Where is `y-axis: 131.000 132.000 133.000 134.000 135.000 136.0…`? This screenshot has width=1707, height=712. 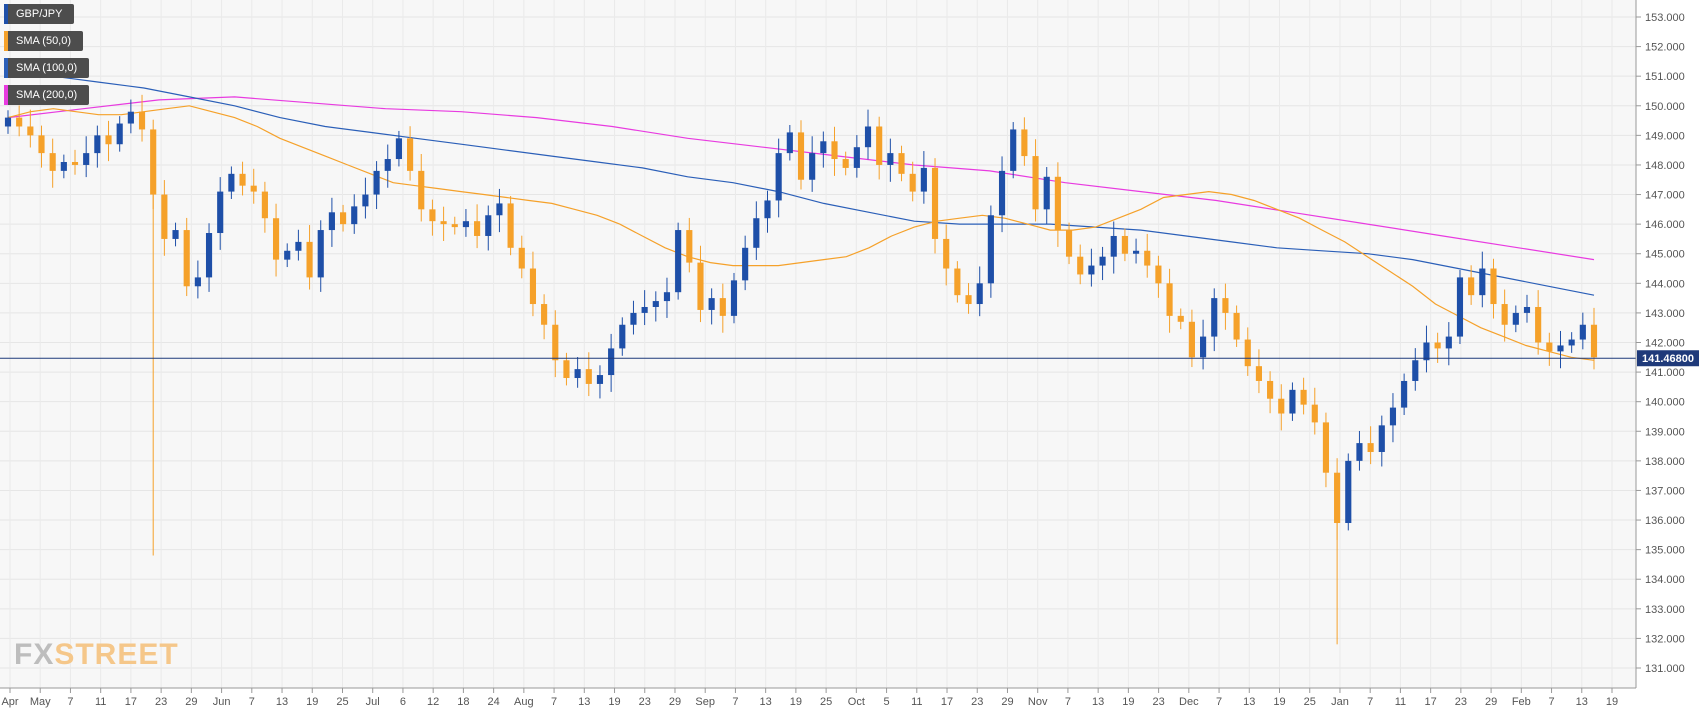
y-axis: 131.000 132.000 133.000 134.000 135.000 136.0… is located at coordinates (1660, 344).